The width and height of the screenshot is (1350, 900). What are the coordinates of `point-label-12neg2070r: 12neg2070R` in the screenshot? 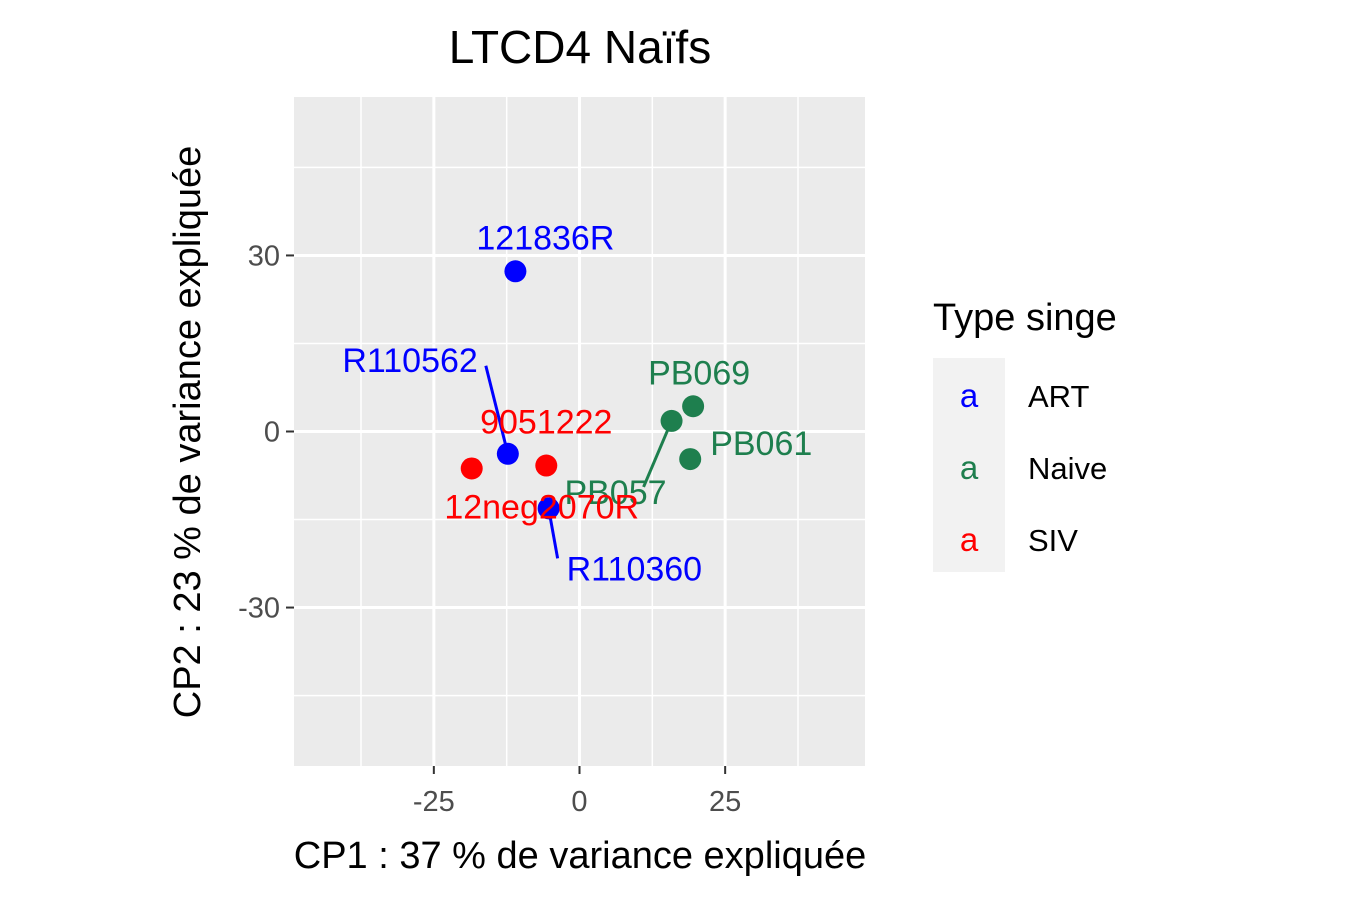 It's located at (541, 507).